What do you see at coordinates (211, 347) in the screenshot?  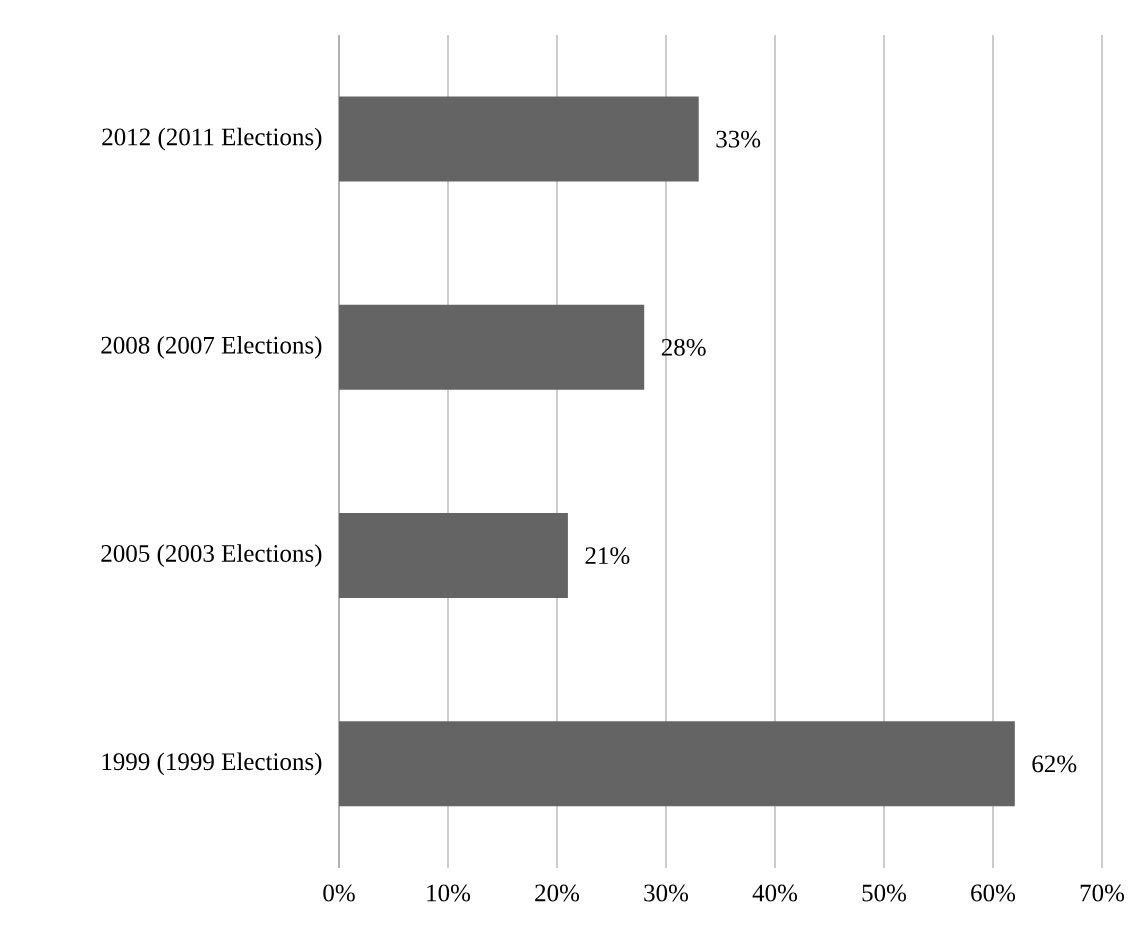 I see `y-tick-label: 2008 (2007 Elections)` at bounding box center [211, 347].